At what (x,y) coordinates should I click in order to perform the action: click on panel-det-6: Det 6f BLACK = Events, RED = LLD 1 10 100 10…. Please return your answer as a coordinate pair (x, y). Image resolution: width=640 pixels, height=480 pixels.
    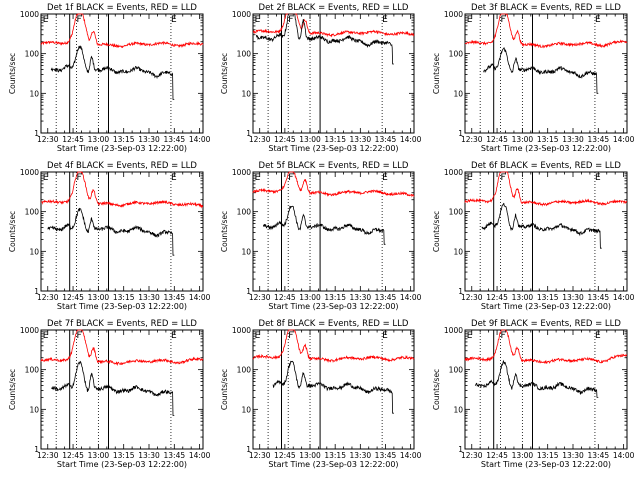
    Looking at the image, I should click on (533, 236).